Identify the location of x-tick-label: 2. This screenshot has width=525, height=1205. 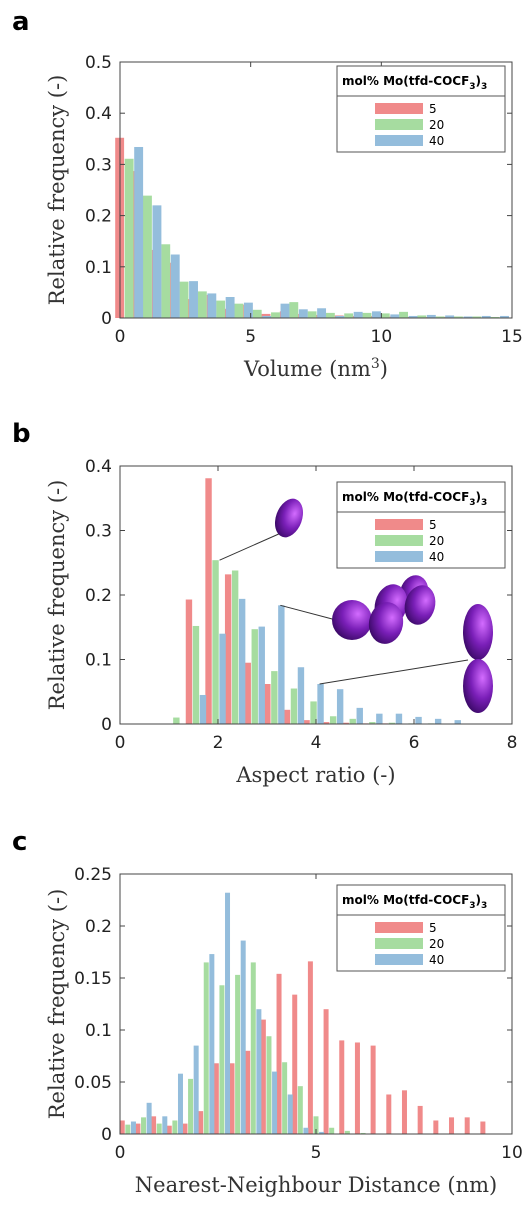
(218, 743).